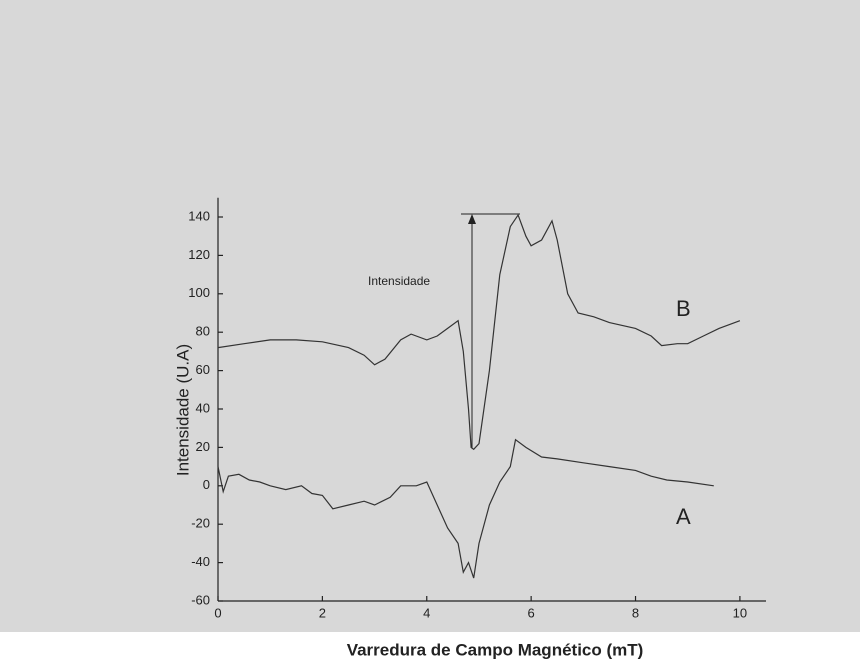  What do you see at coordinates (531, 612) in the screenshot?
I see `x-tick-label: 6` at bounding box center [531, 612].